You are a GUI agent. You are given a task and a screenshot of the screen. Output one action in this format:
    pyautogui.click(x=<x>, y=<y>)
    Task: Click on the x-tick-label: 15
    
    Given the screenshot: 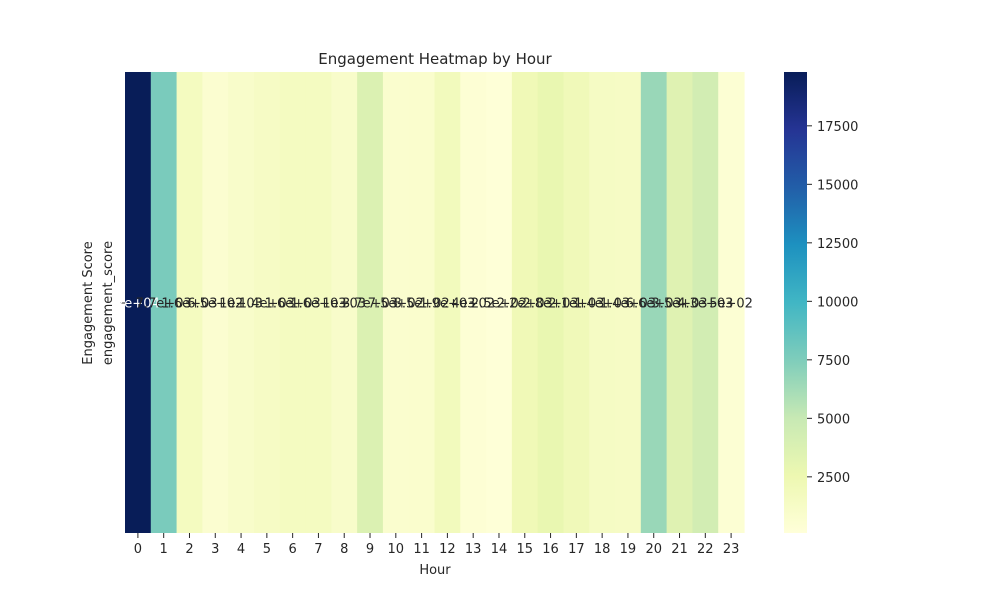 What is the action you would take?
    pyautogui.click(x=524, y=549)
    